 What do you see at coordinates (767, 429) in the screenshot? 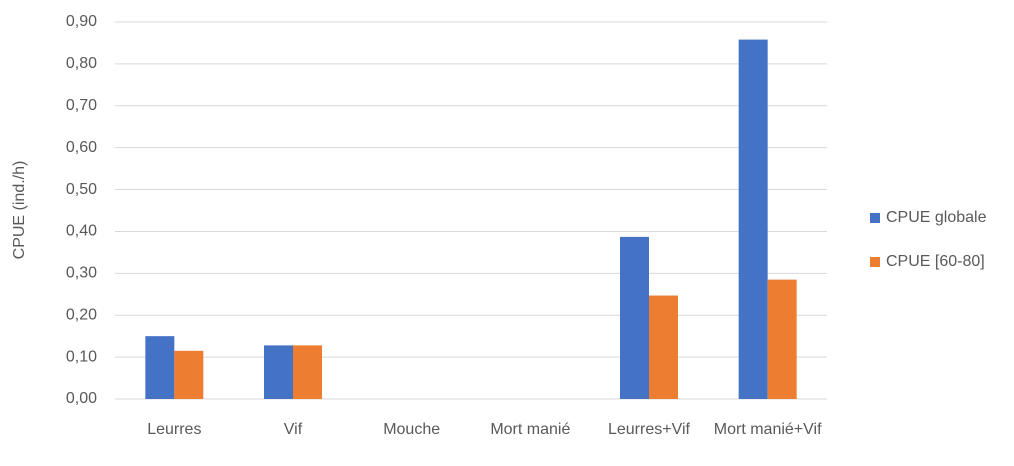
I see `x-tick-label: Mort manié+Vif` at bounding box center [767, 429].